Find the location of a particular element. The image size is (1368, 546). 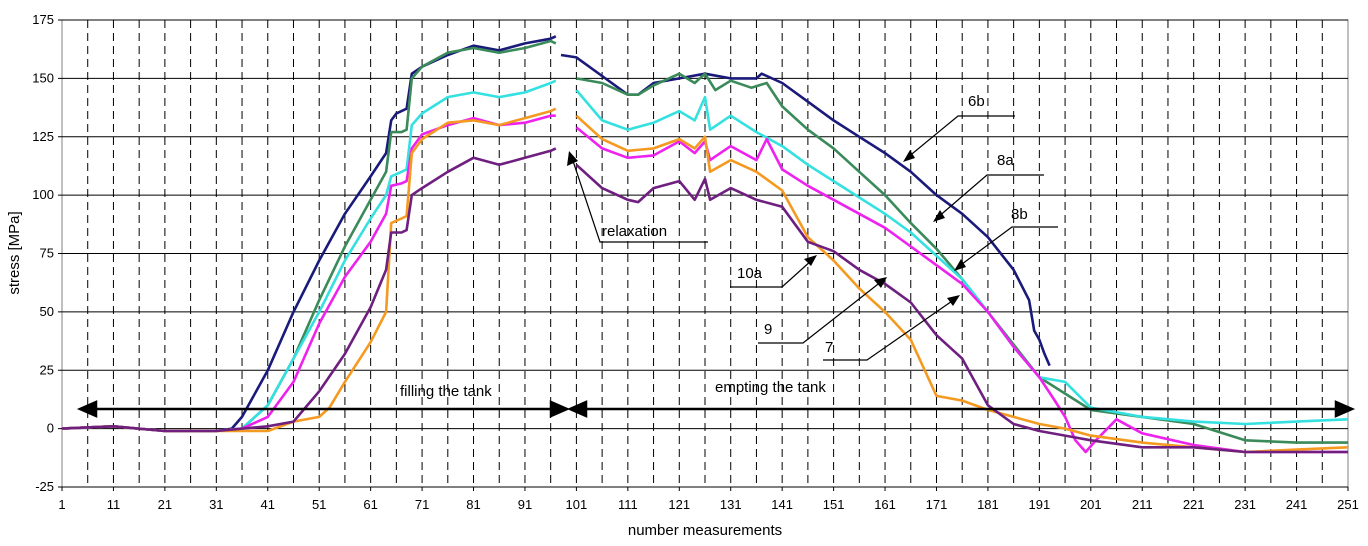

series-label-6b: 6b is located at coordinates (976, 101).